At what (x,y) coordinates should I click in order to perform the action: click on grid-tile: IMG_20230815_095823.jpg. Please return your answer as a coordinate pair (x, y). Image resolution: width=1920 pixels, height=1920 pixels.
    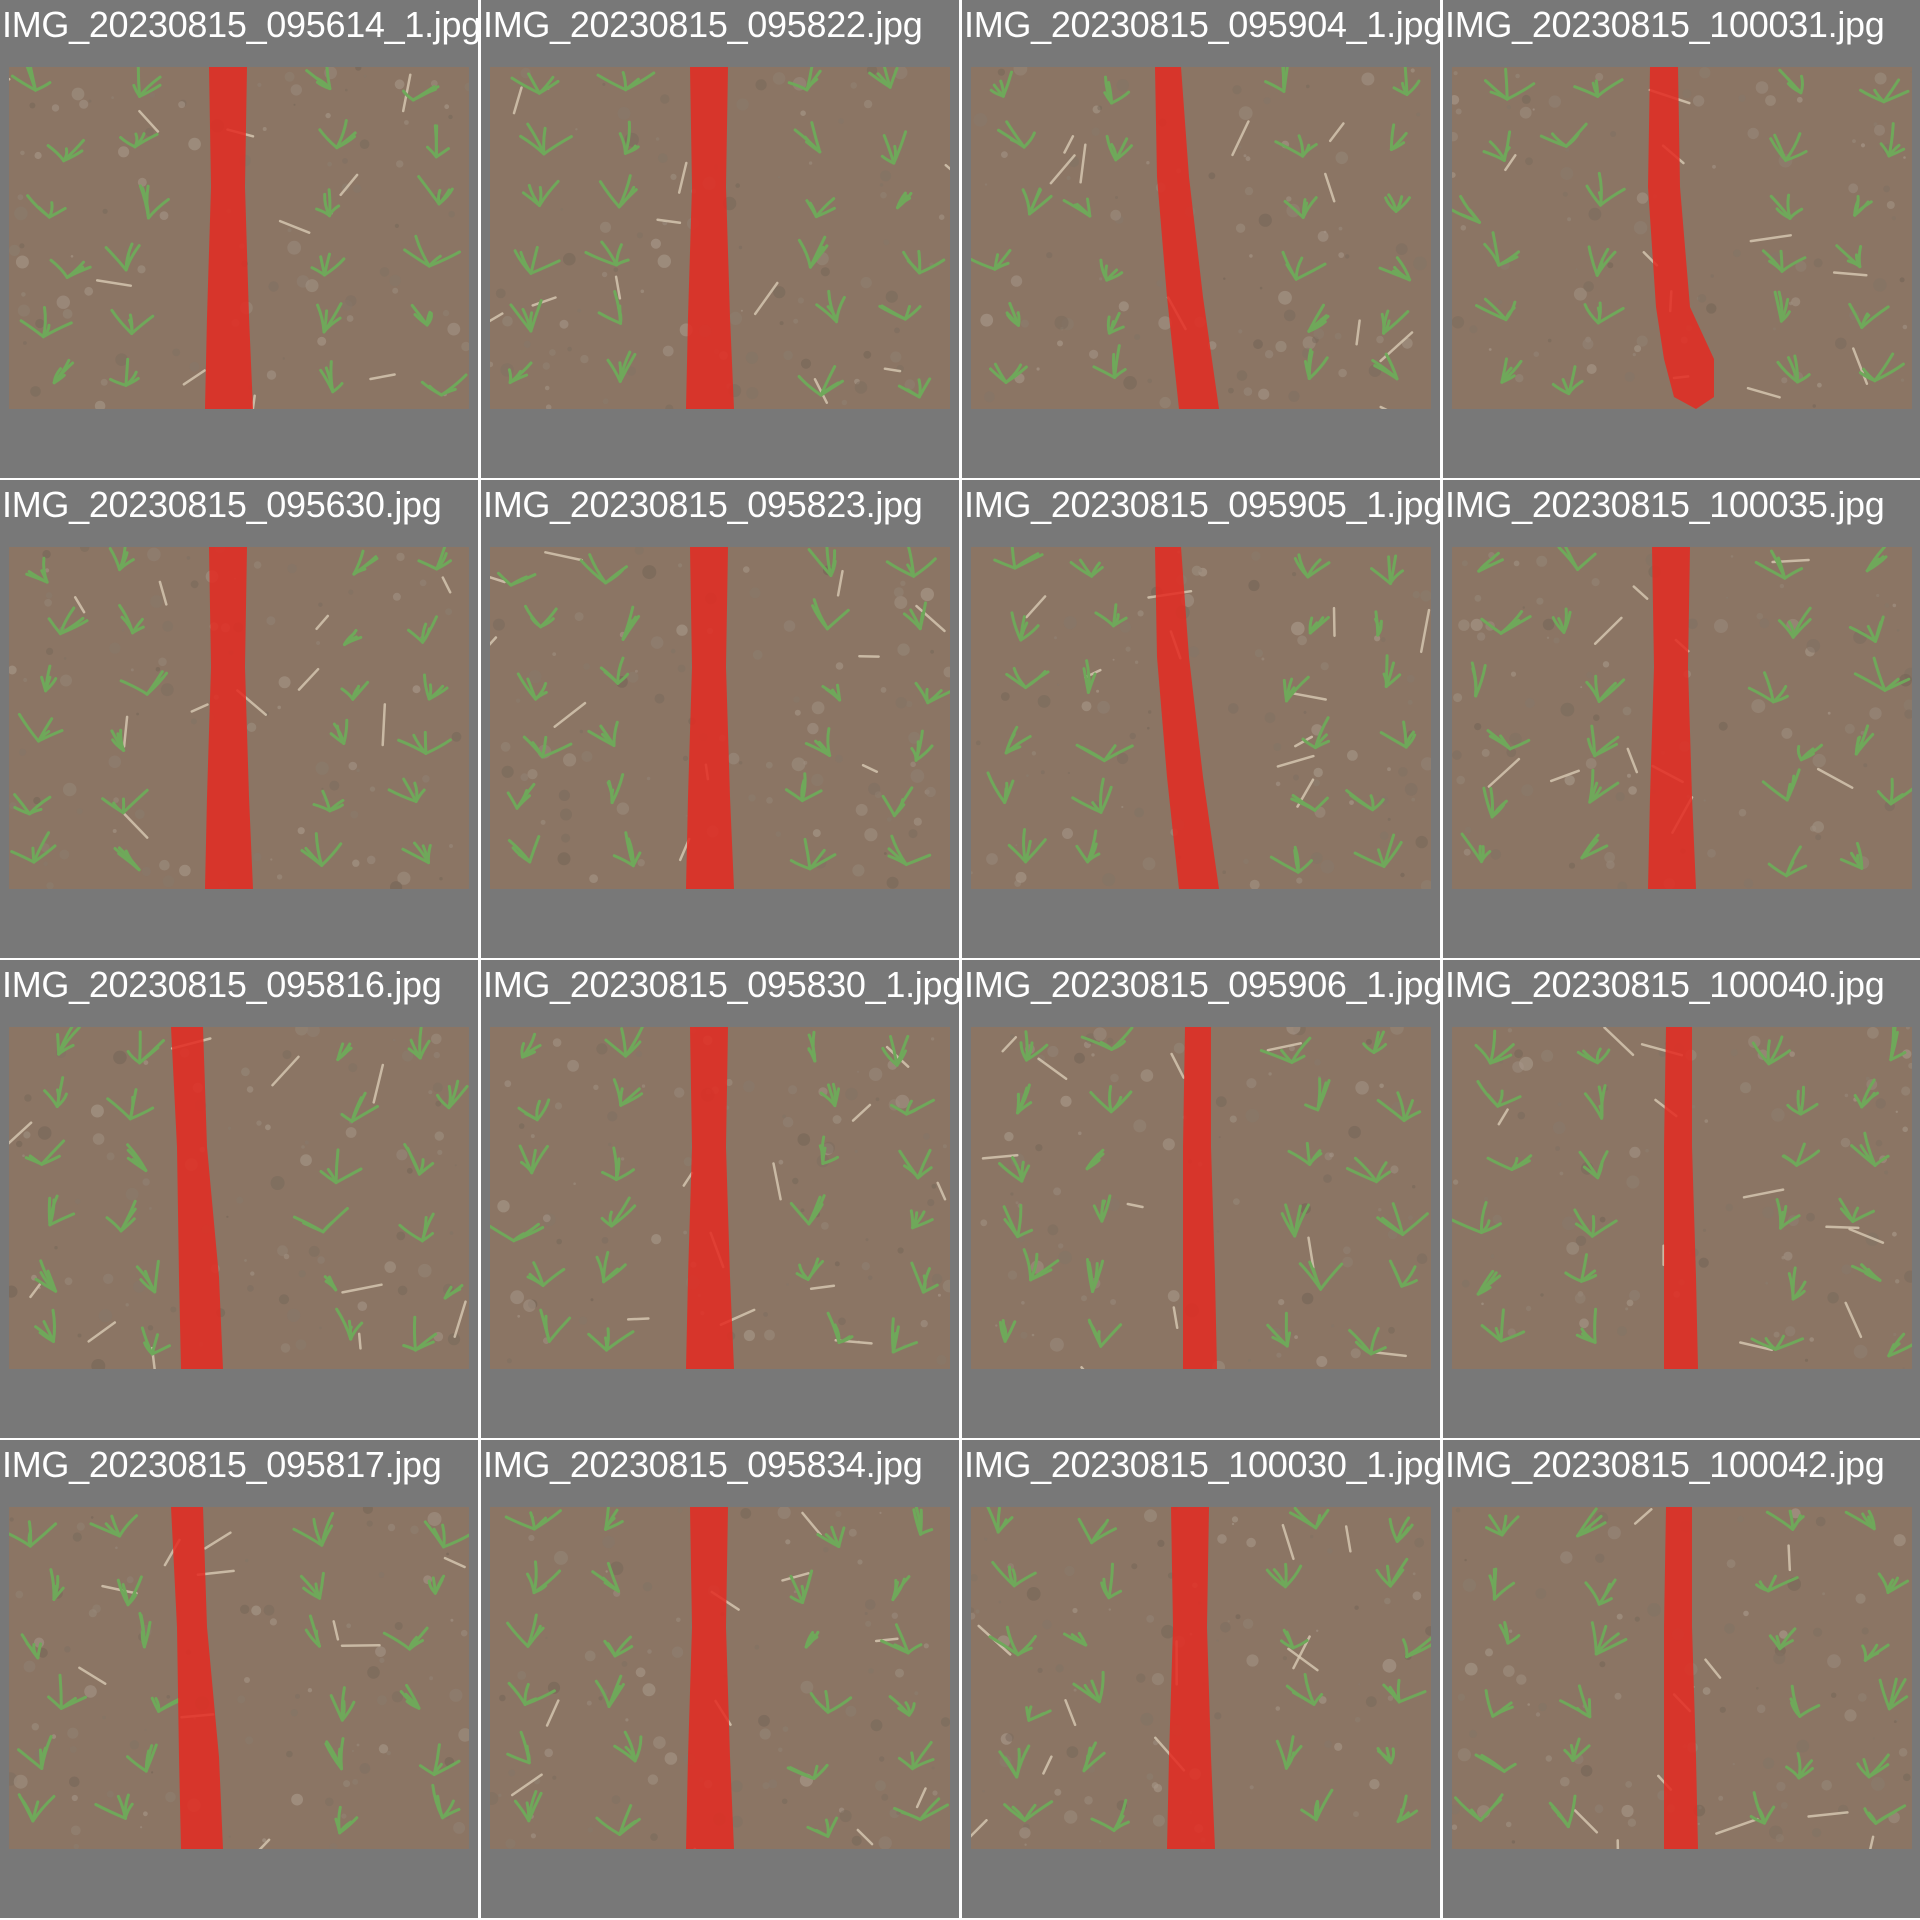
    Looking at the image, I should click on (720, 719).